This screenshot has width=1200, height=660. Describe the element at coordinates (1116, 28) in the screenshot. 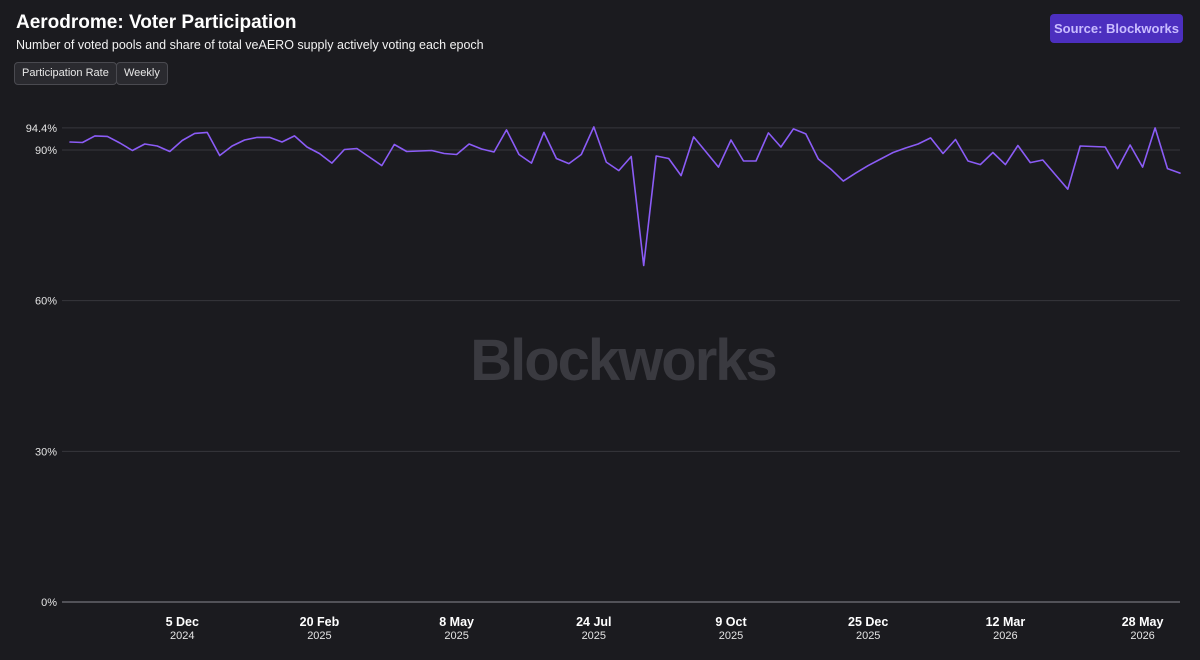

I see `source-button: Source: Blockworks` at that location.